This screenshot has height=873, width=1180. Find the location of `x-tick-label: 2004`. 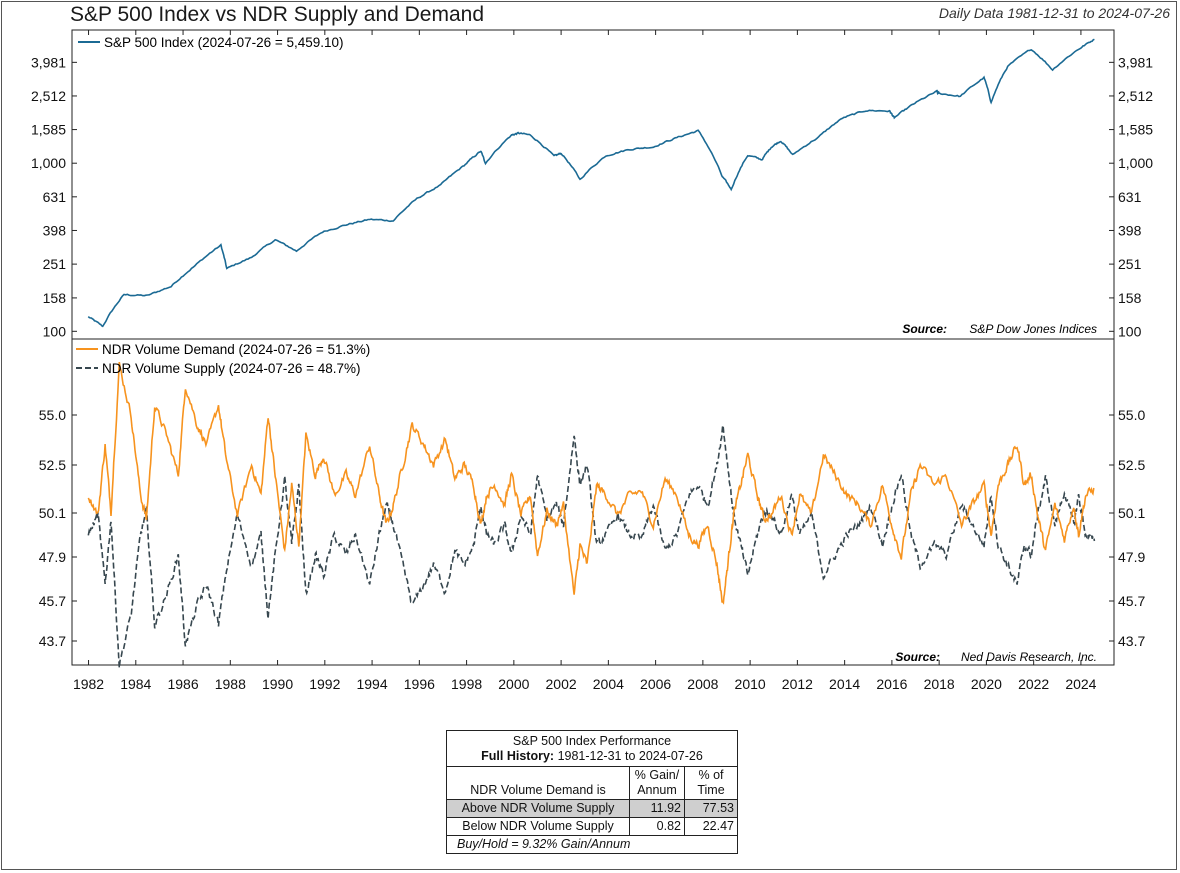

x-tick-label: 2004 is located at coordinates (608, 684).